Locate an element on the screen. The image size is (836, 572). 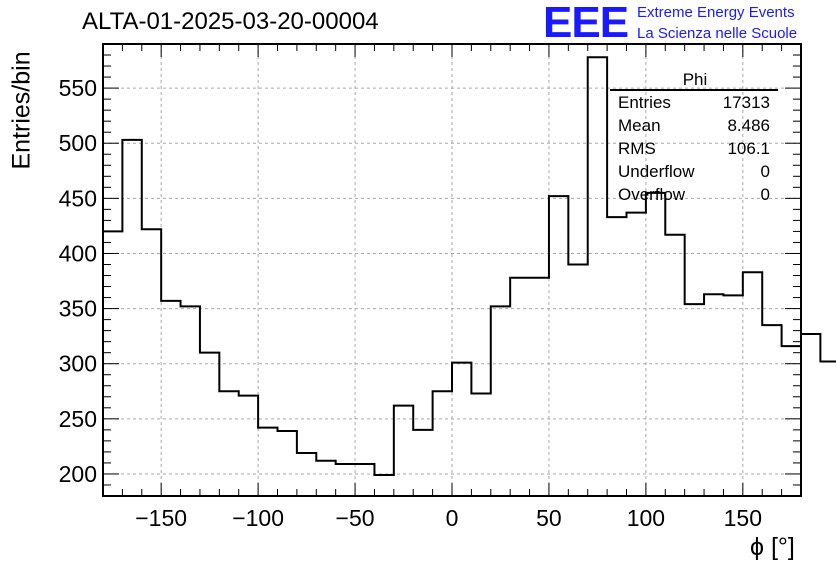
stats-label: Mean is located at coordinates (639, 125).